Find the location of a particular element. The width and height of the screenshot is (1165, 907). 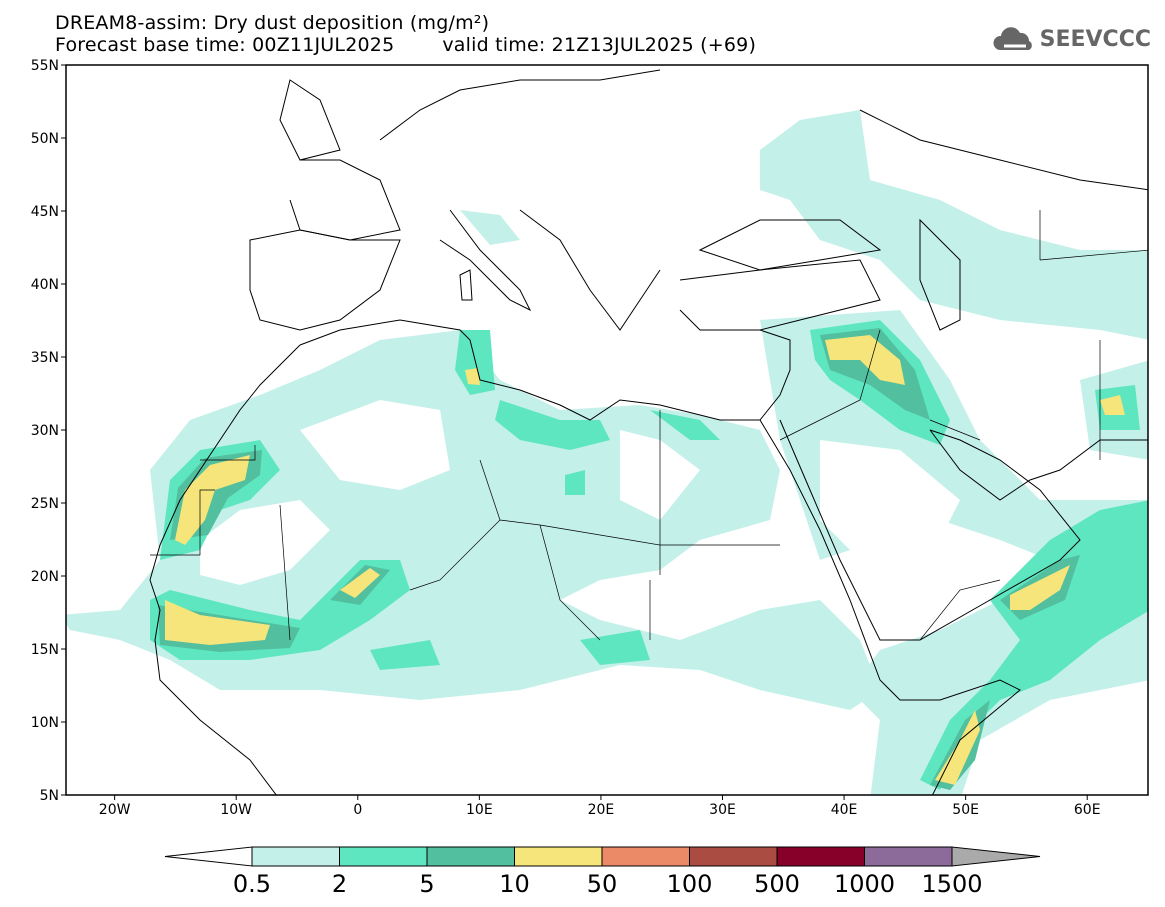

valid-time: valid time: 21Z13JUL2025 (+69) is located at coordinates (599, 45).